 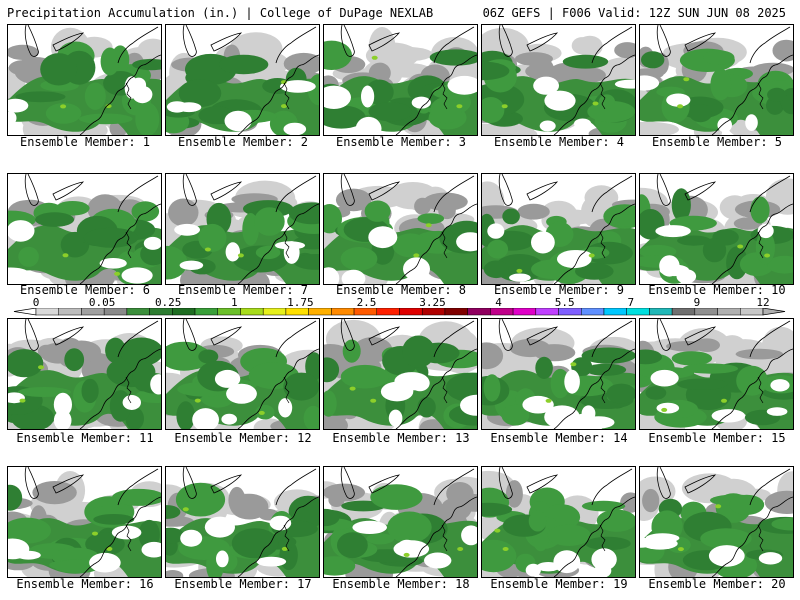 What do you see at coordinates (717, 584) in the screenshot?
I see `panel-label: Ensemble Member: 20` at bounding box center [717, 584].